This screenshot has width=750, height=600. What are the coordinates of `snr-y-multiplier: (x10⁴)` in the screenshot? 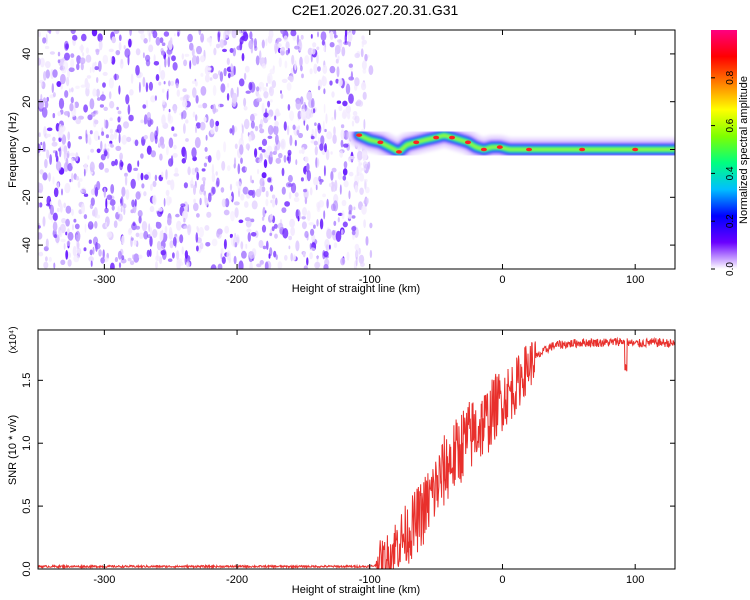 It's located at (13, 339).